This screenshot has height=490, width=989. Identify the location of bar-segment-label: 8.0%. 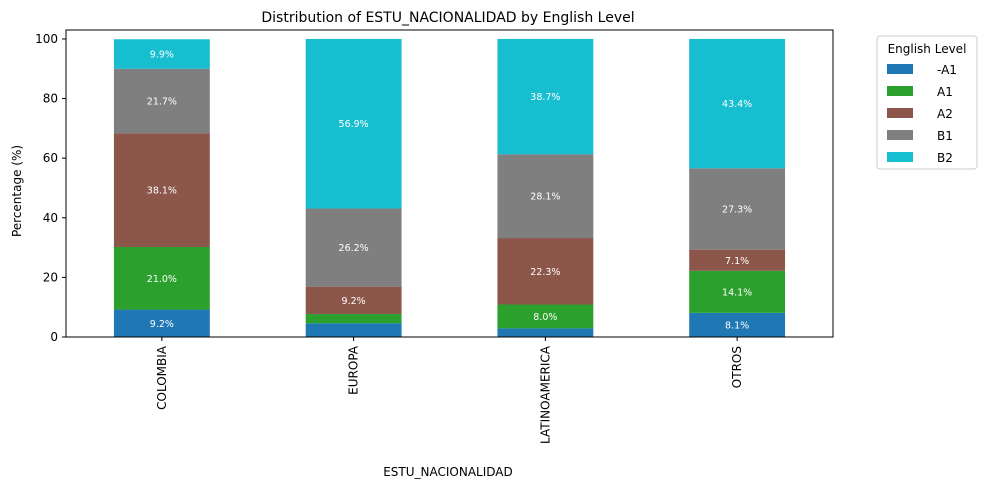
(545, 317).